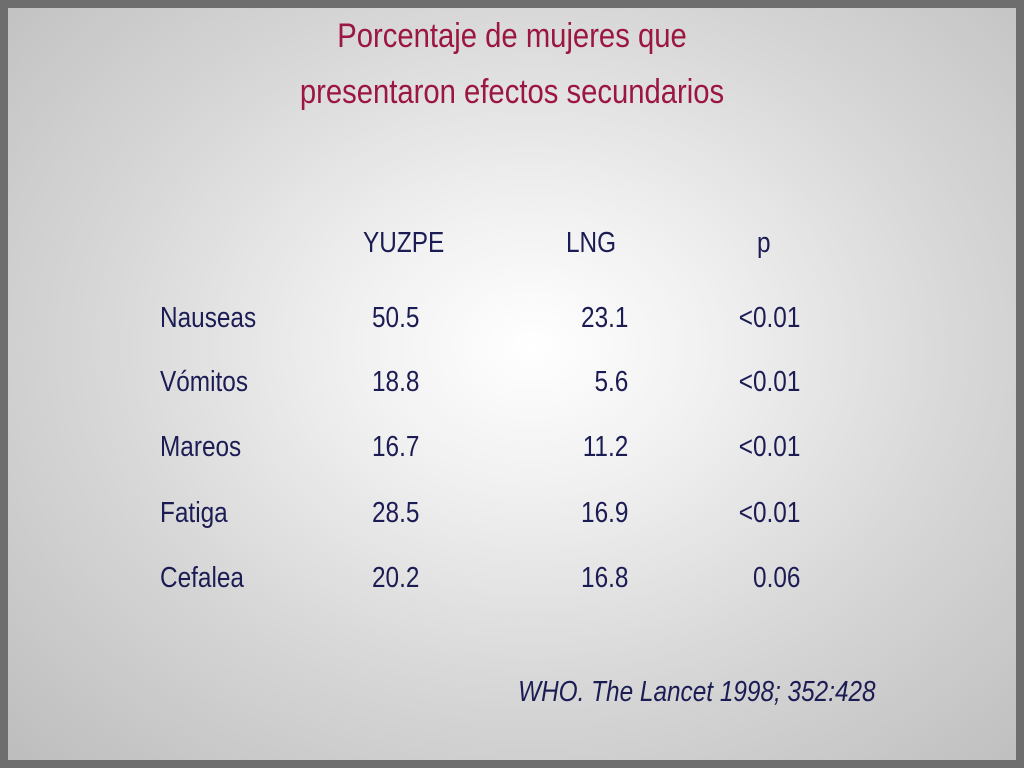 The image size is (1024, 768). What do you see at coordinates (204, 382) in the screenshot?
I see `row-label: Vómitos` at bounding box center [204, 382].